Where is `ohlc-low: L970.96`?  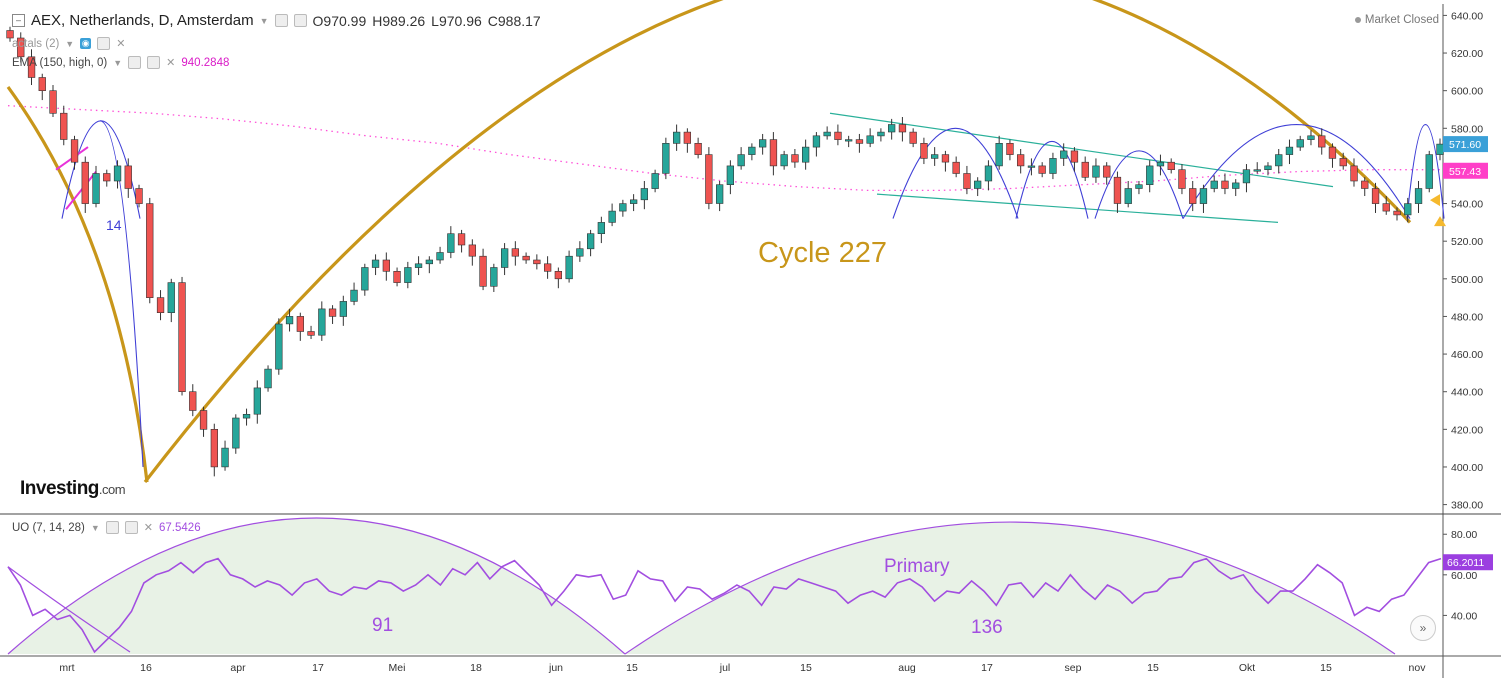 ohlc-low: L970.96 is located at coordinates (456, 20).